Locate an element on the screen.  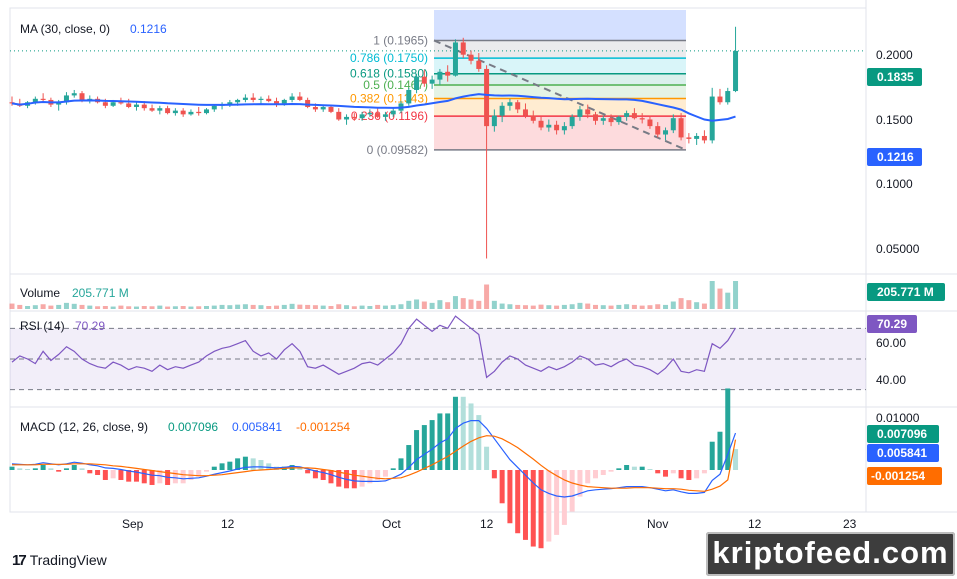
last-price-tag is located at coordinates (894, 77).